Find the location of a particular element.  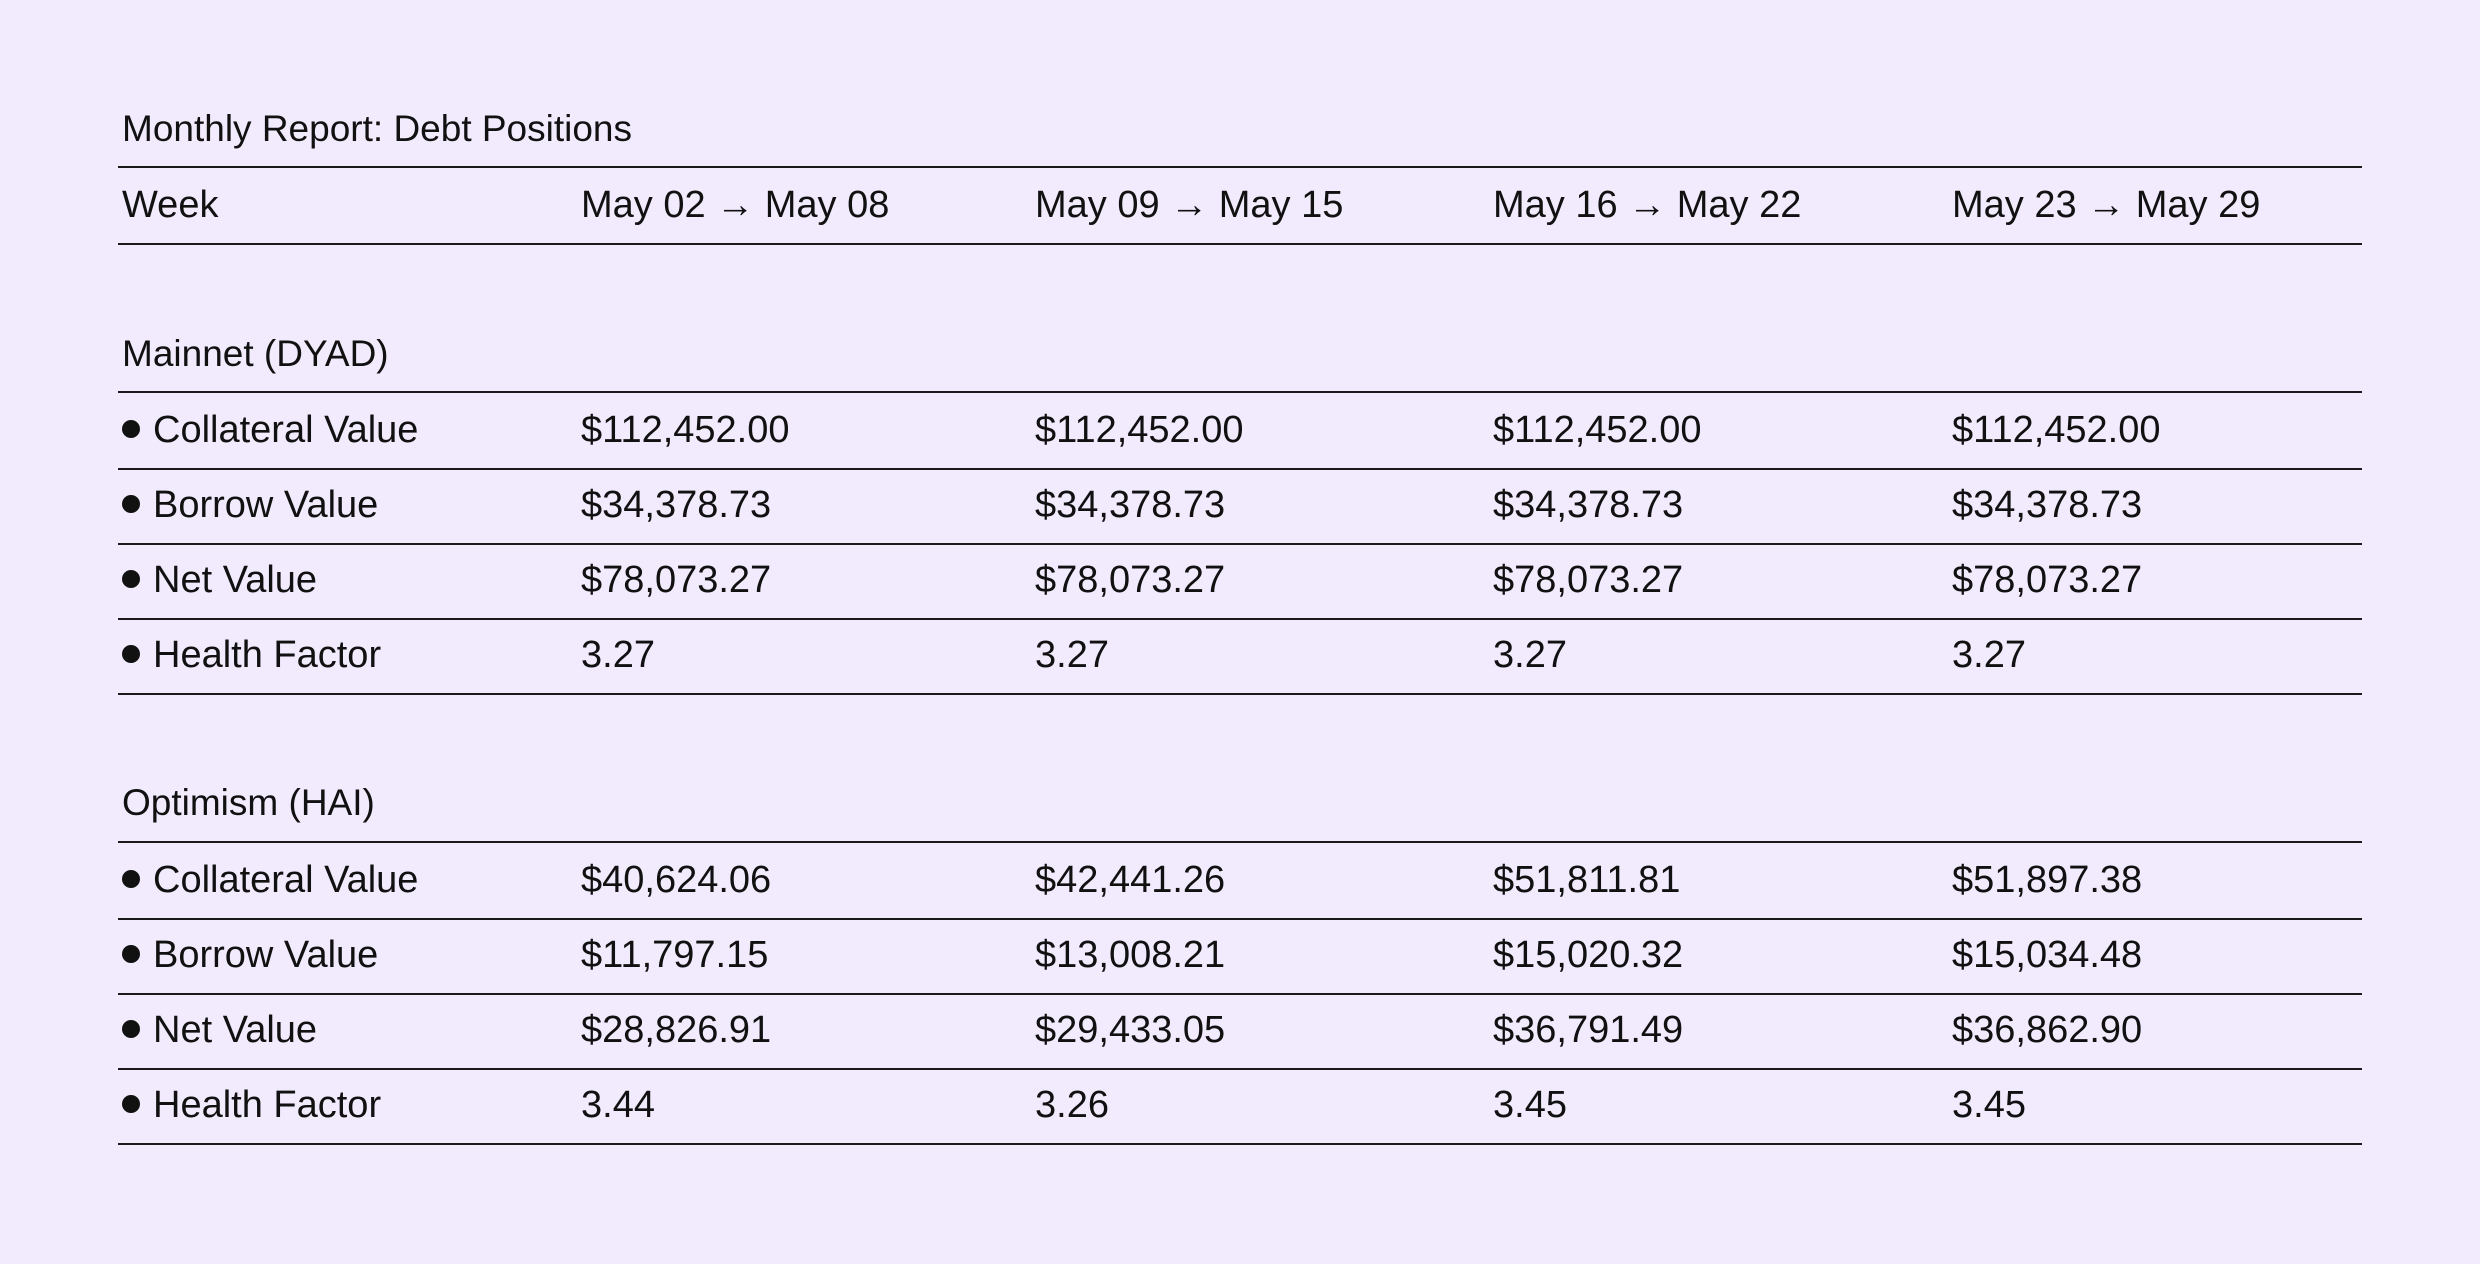

table-cell: $36,791.49 is located at coordinates (1588, 1030).